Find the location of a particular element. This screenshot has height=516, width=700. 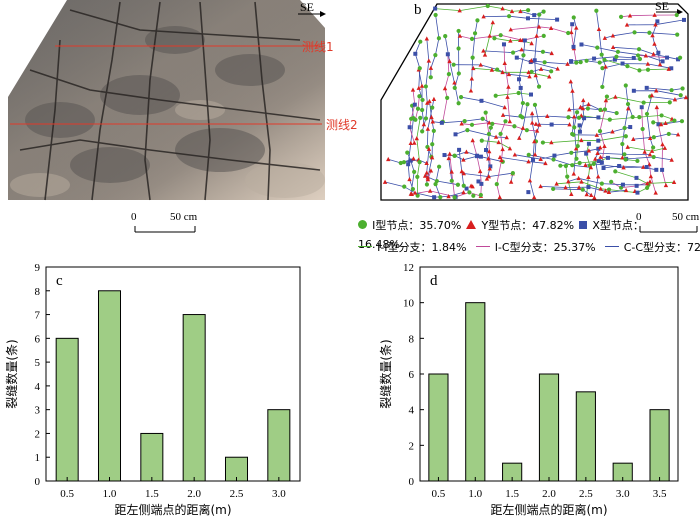

y-tick-label: 8 is located at coordinates (412, 339).